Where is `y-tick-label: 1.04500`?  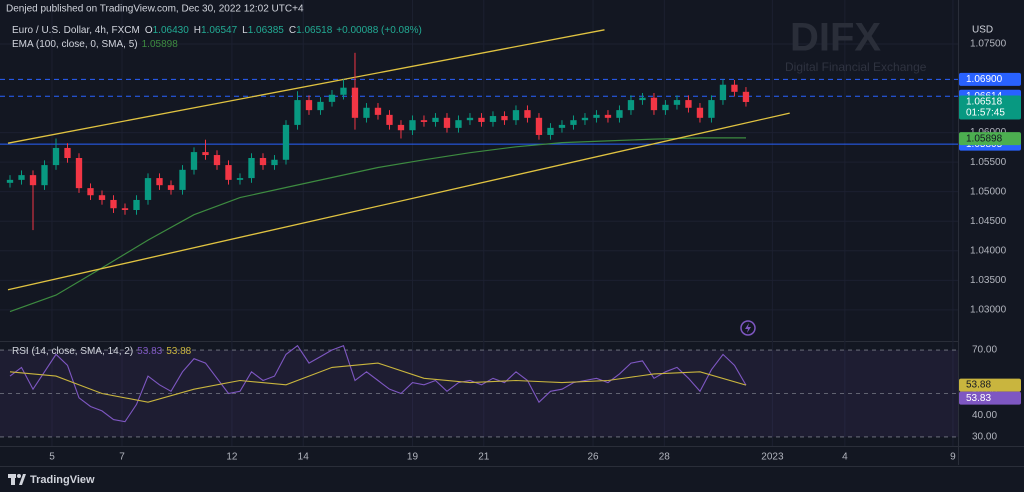
y-tick-label: 1.04500 is located at coordinates (988, 221).